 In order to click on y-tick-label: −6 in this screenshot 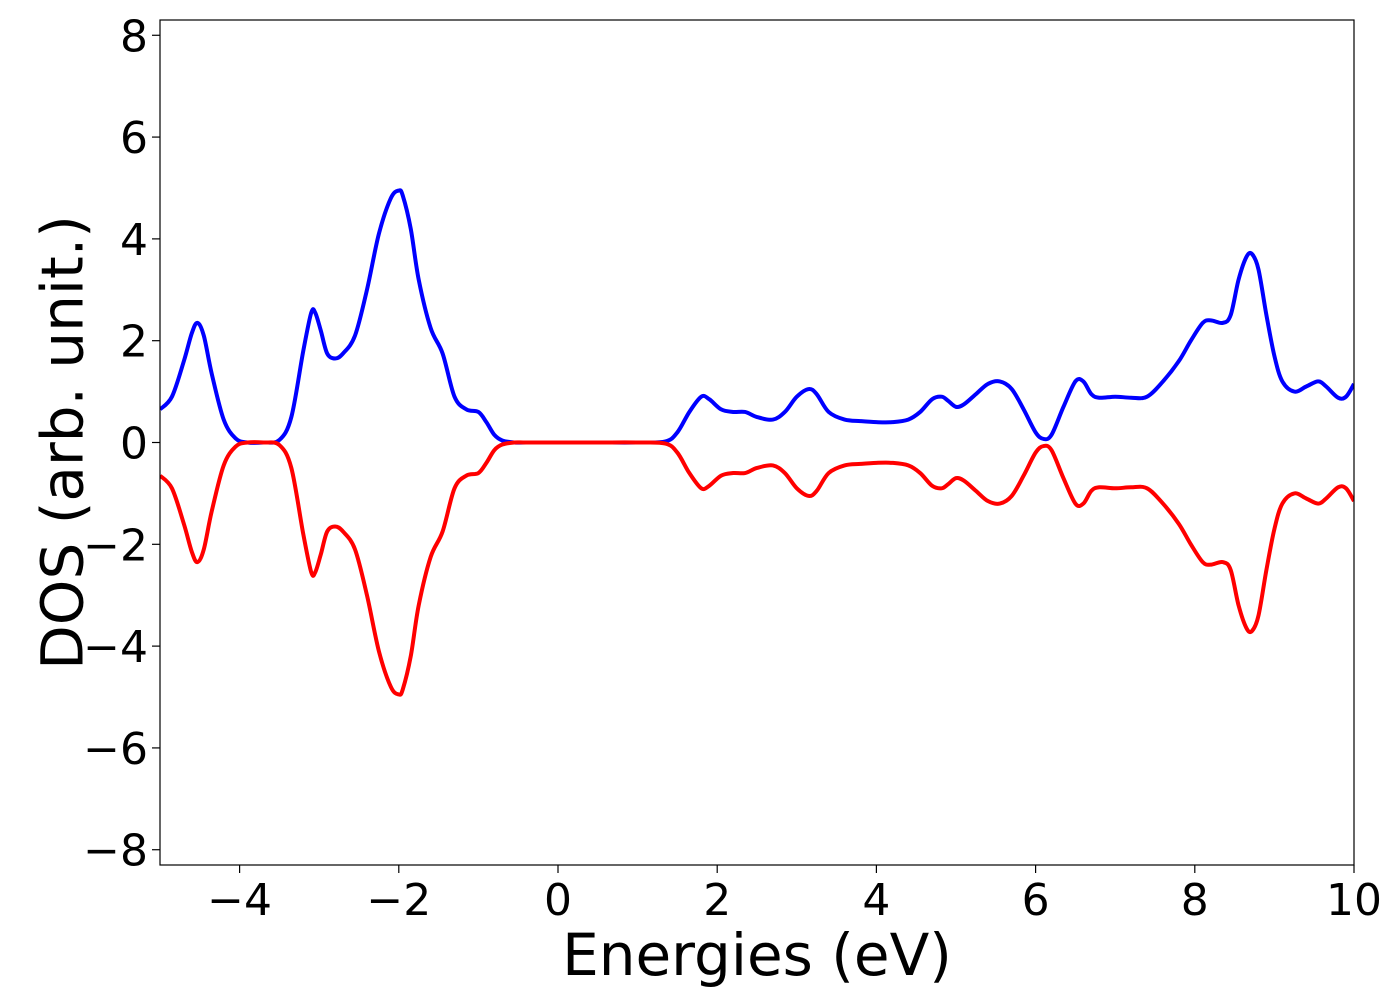, I will do `click(115, 749)`.